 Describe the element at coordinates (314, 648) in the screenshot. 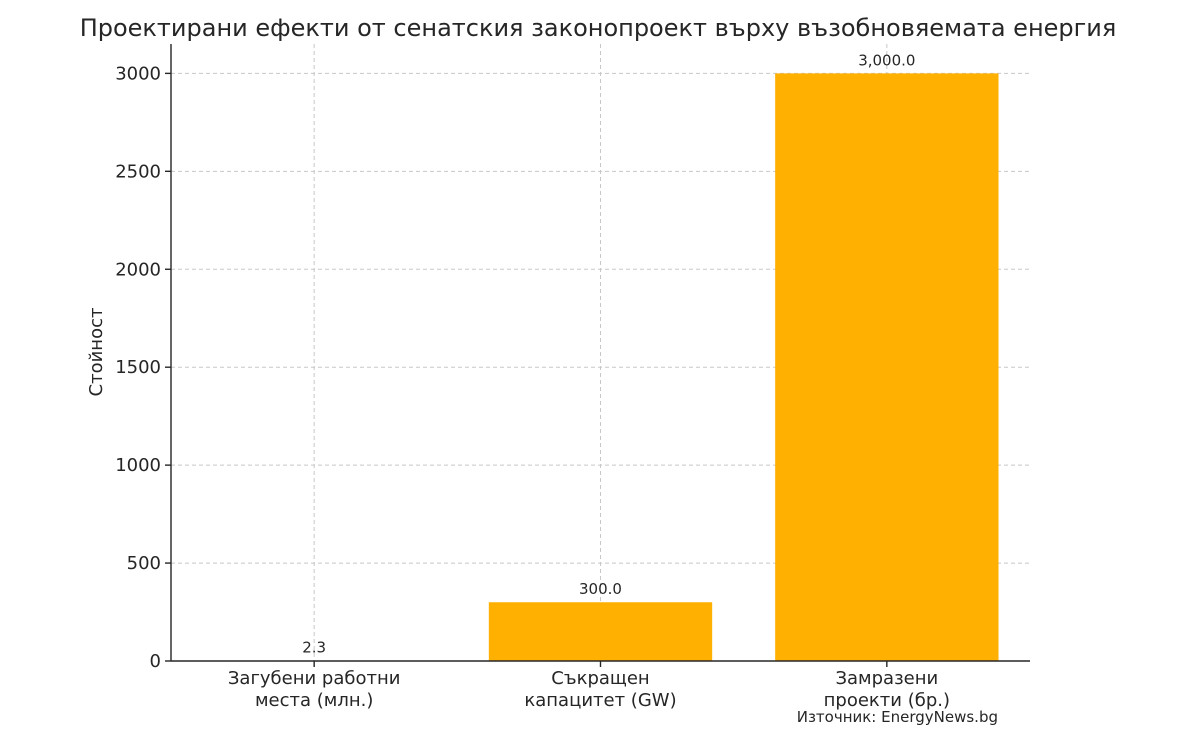

I see `data-label: 2.3` at that location.